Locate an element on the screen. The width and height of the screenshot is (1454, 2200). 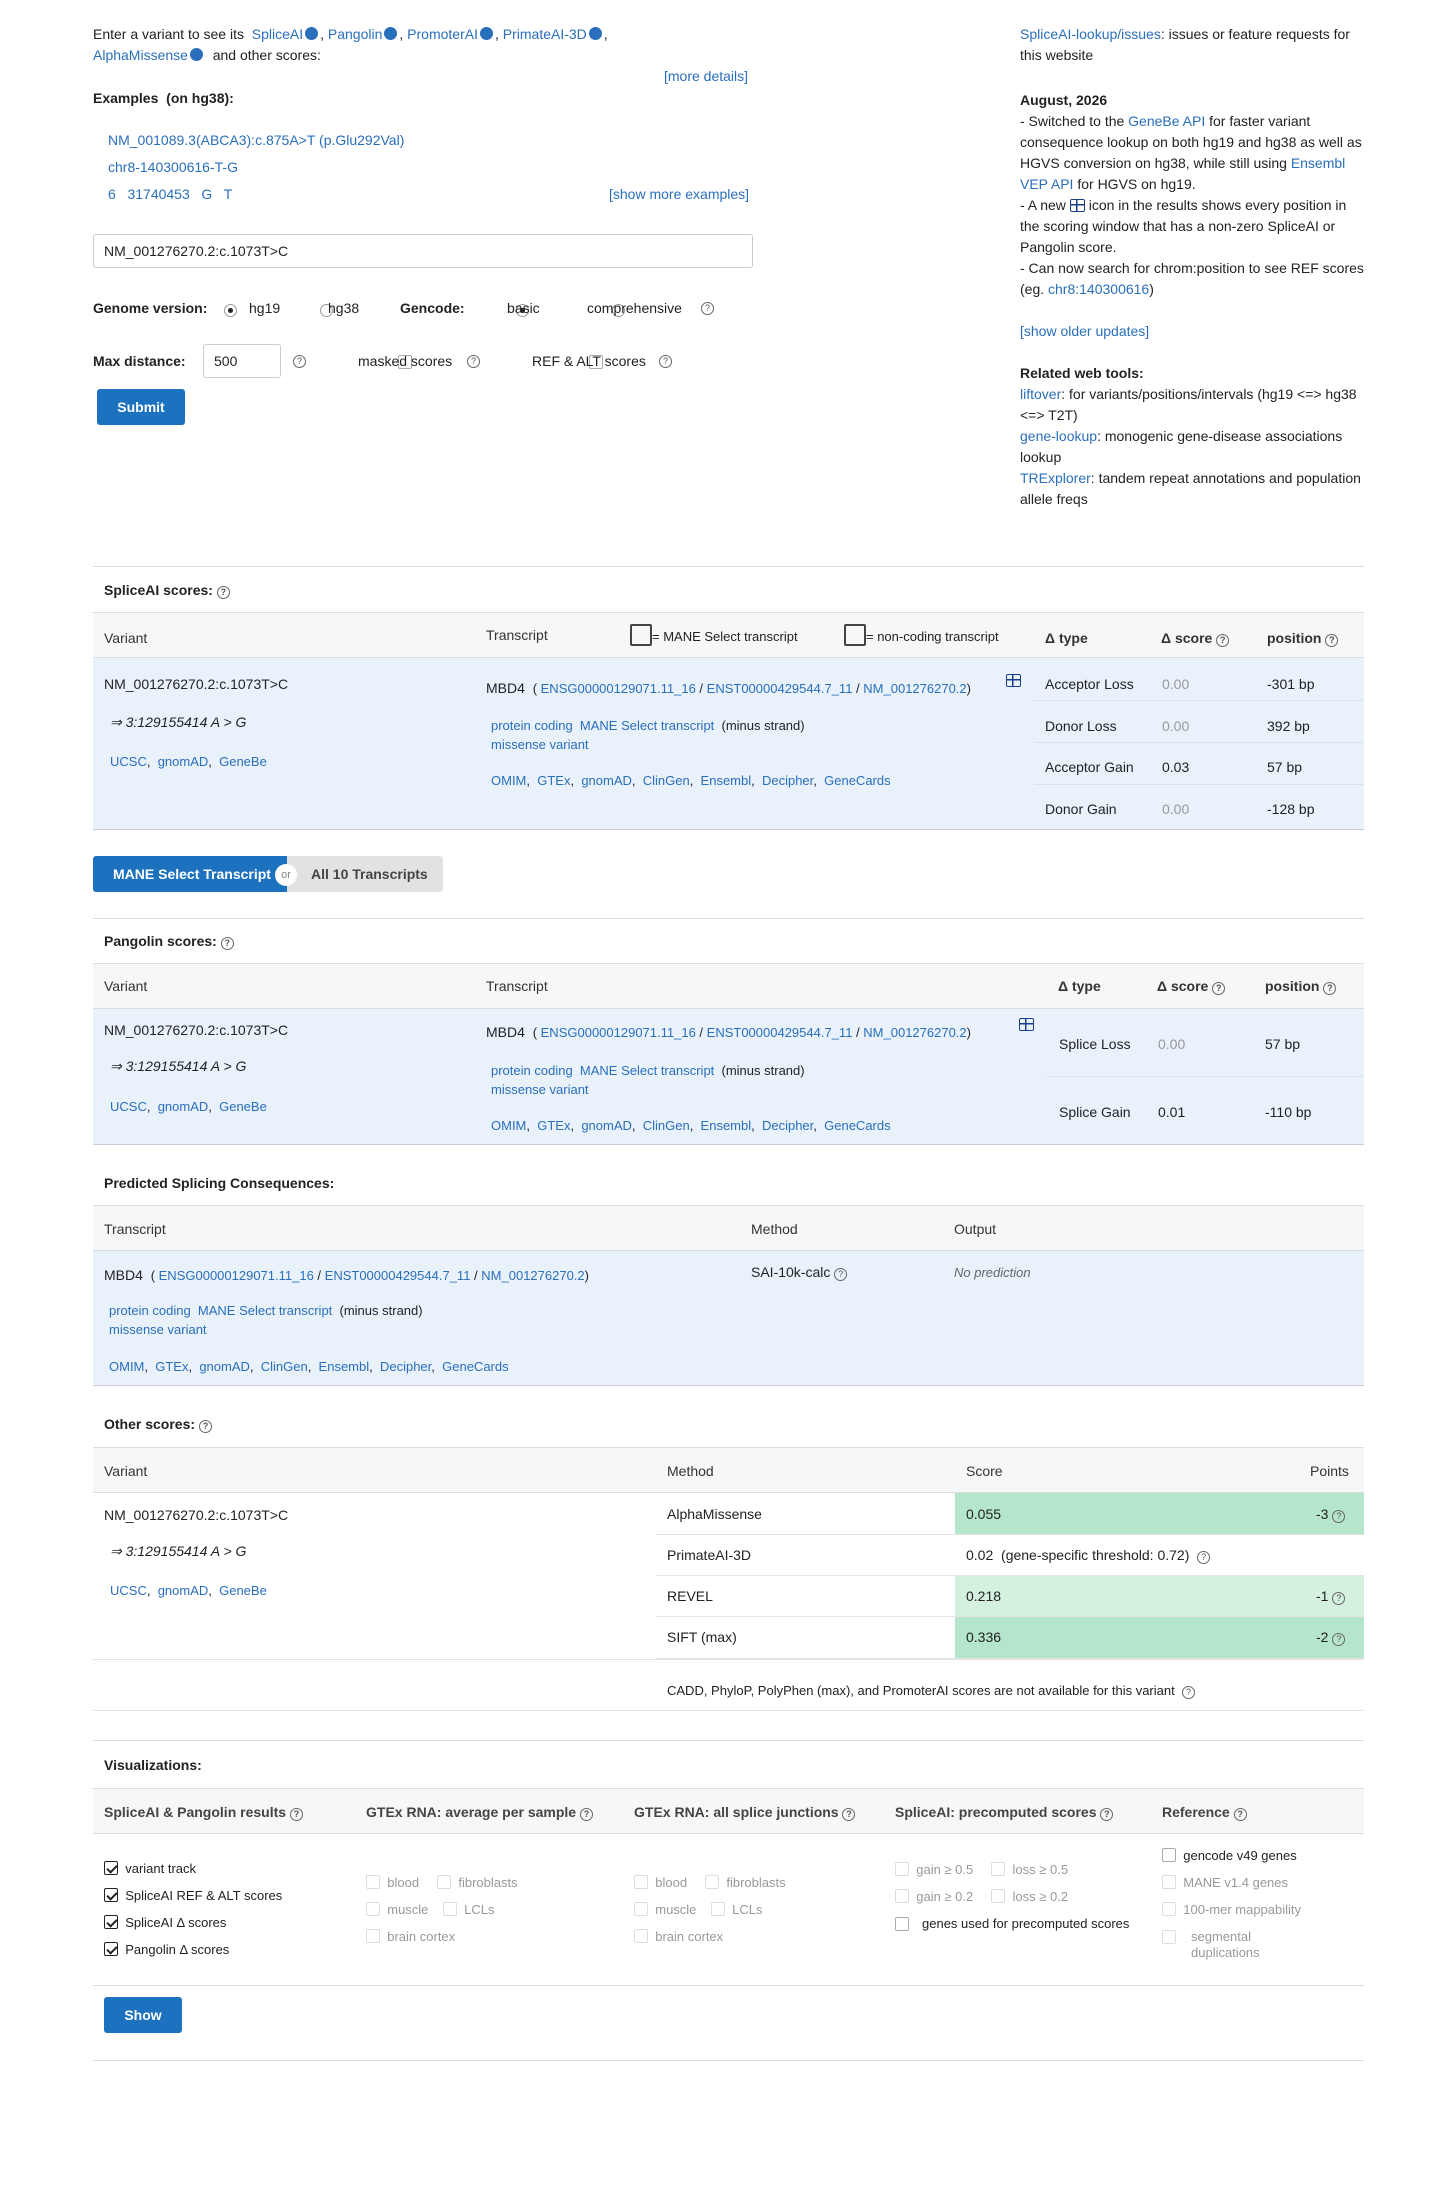
genebe-link: GeneBe is located at coordinates (243, 761).